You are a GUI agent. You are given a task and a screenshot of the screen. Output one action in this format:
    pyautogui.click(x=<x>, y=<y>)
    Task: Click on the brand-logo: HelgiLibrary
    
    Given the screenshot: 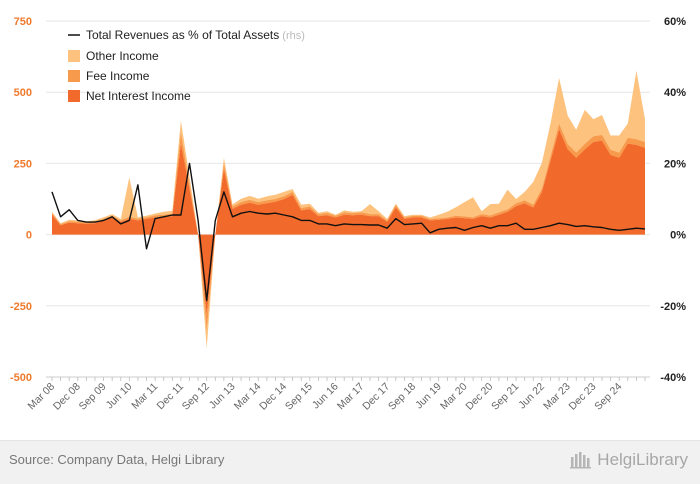 What is the action you would take?
    pyautogui.click(x=629, y=460)
    